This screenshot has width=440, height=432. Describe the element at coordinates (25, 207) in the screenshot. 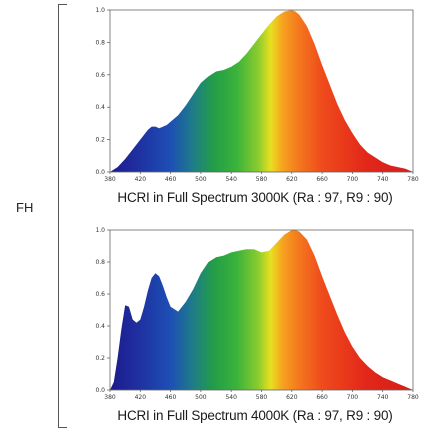

I see `side-label: FH` at that location.